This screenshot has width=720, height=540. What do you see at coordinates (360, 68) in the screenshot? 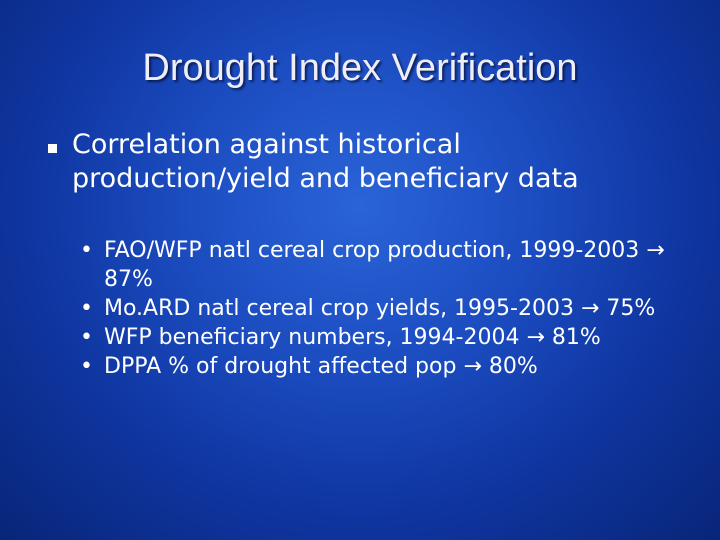
I see `slide-title: Drought Index Verification` at bounding box center [360, 68].